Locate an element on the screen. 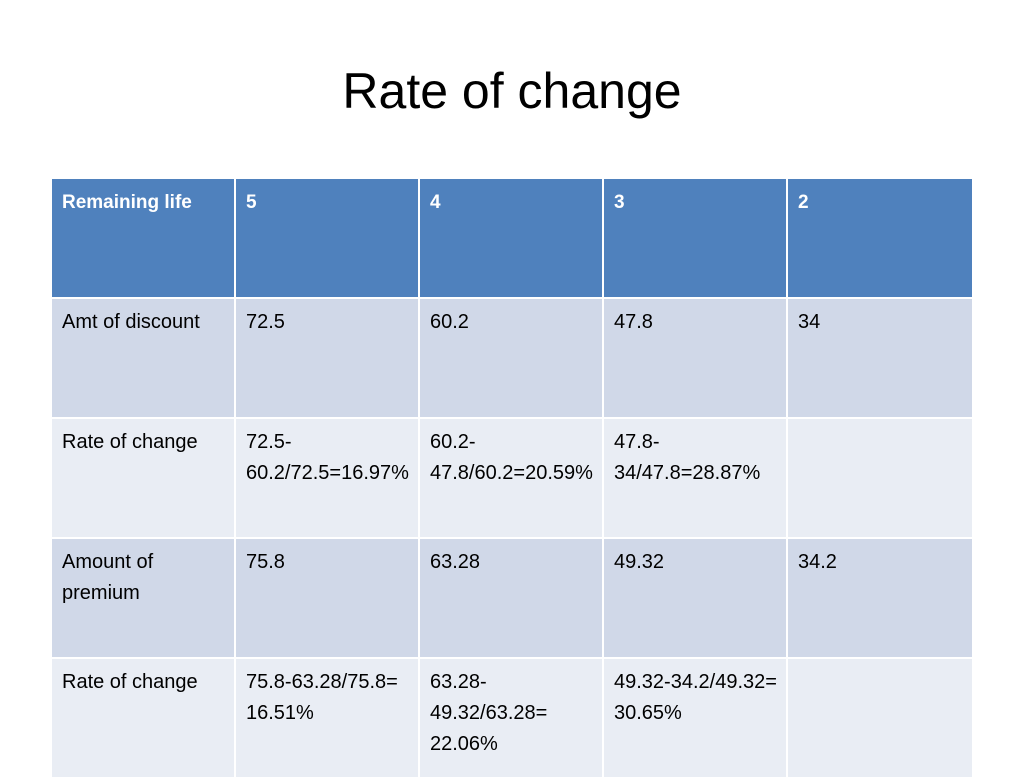  header-cell: Remaining life is located at coordinates (144, 238).